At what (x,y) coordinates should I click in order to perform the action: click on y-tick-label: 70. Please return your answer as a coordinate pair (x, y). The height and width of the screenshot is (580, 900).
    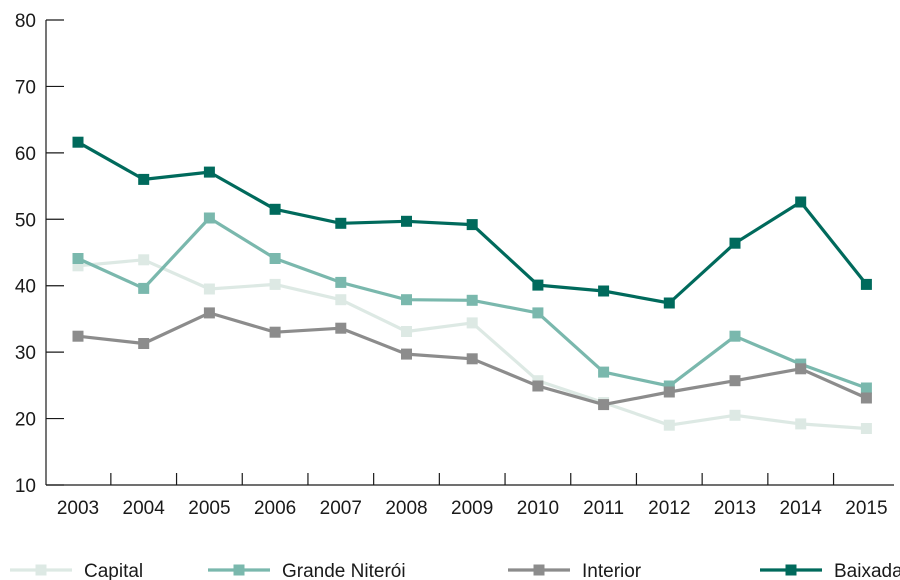
    Looking at the image, I should click on (25, 87).